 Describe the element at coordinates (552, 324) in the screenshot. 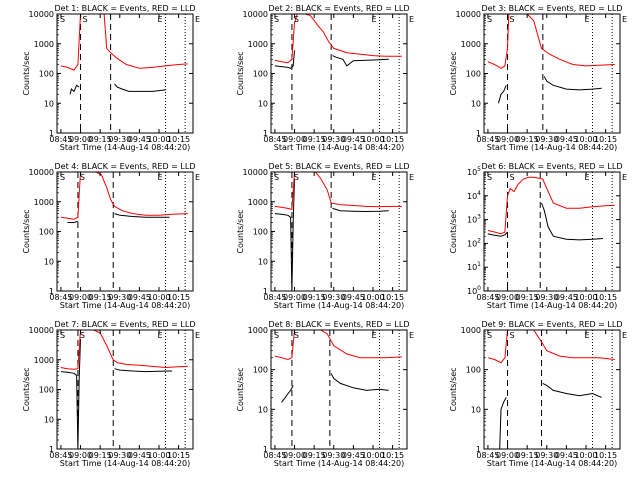

I see `panel-title: Det 9: BLACK = Events, RED = LLD` at that location.